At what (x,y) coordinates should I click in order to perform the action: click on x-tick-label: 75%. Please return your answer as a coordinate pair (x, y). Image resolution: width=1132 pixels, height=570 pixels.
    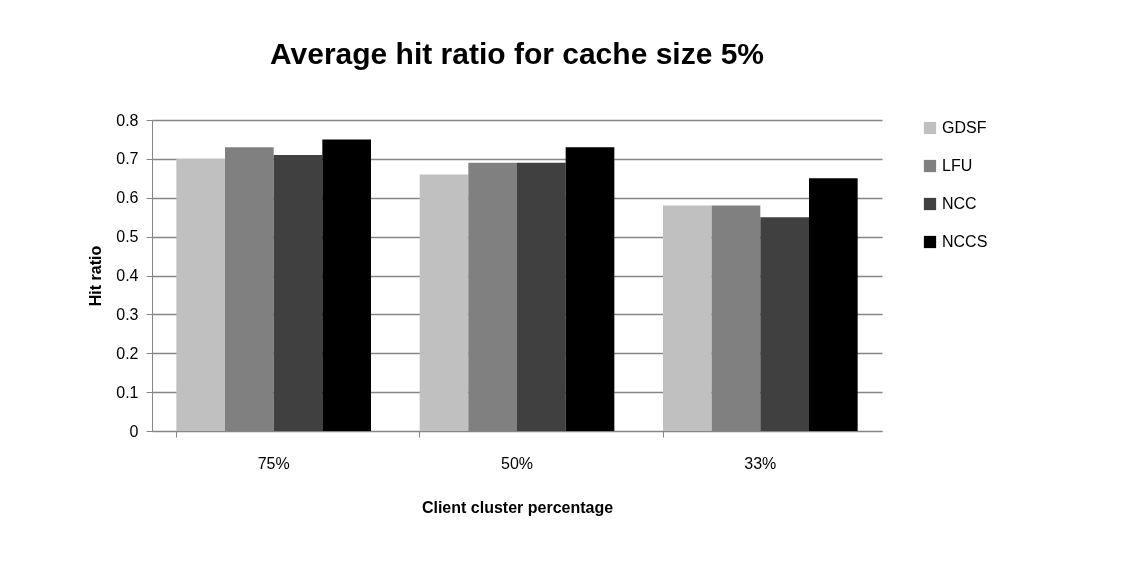
    Looking at the image, I should click on (273, 463).